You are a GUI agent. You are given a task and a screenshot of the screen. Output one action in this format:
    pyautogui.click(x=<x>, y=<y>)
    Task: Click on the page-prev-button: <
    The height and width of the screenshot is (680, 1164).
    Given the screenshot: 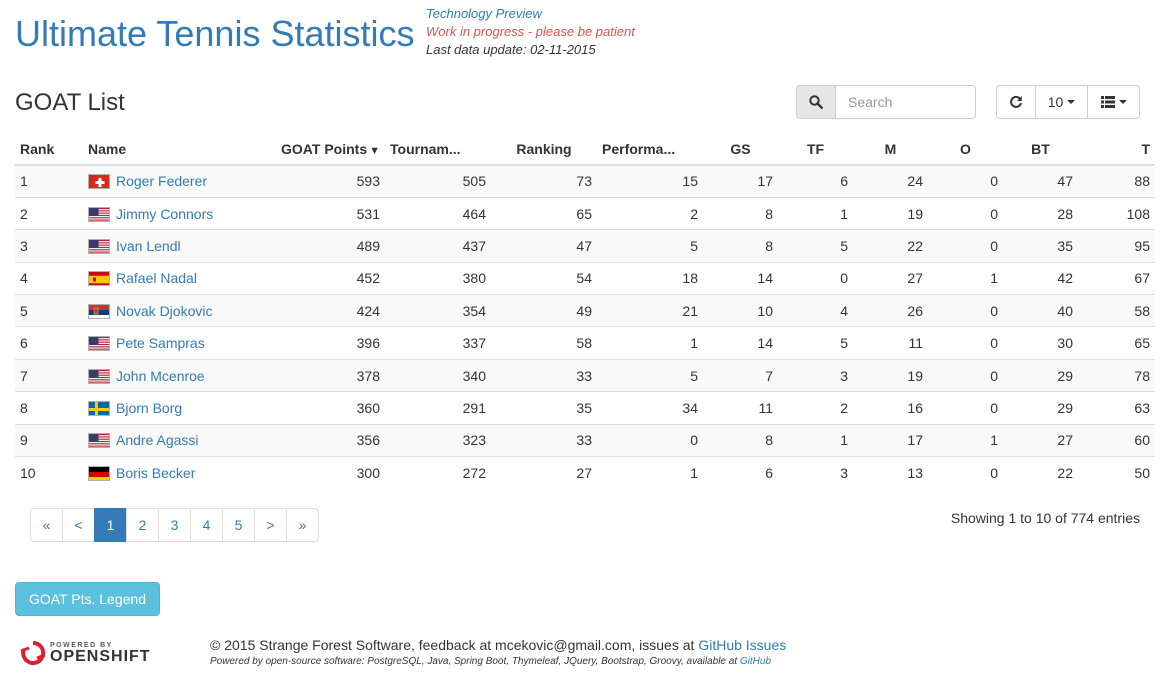 What is the action you would take?
    pyautogui.click(x=78, y=525)
    